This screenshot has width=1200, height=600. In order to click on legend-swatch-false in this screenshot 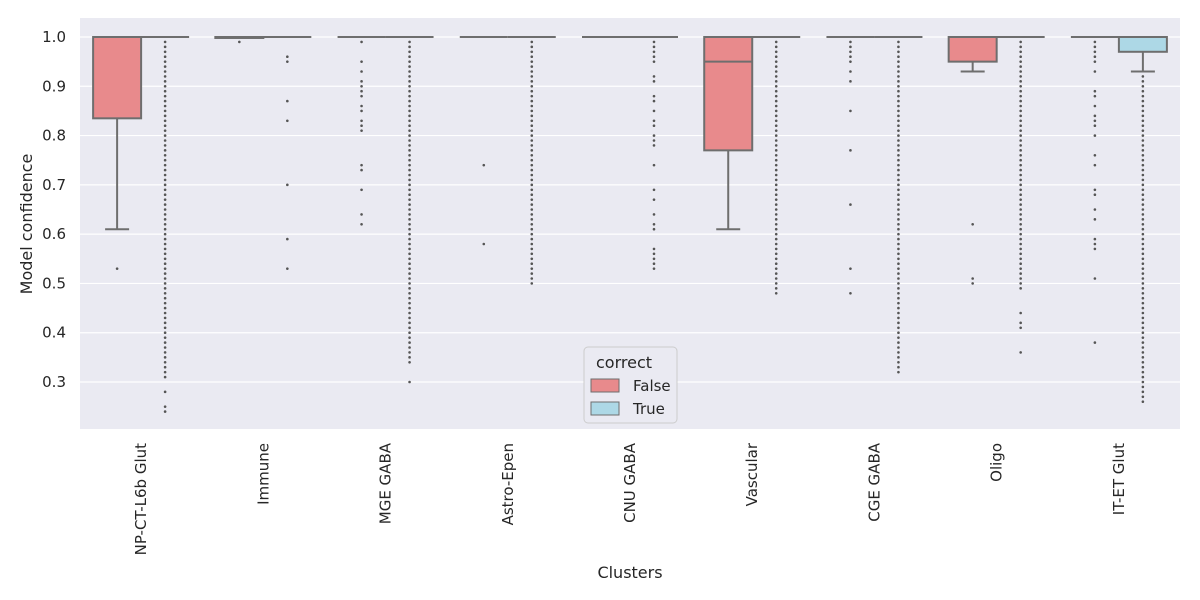, I will do `click(605, 385)`.